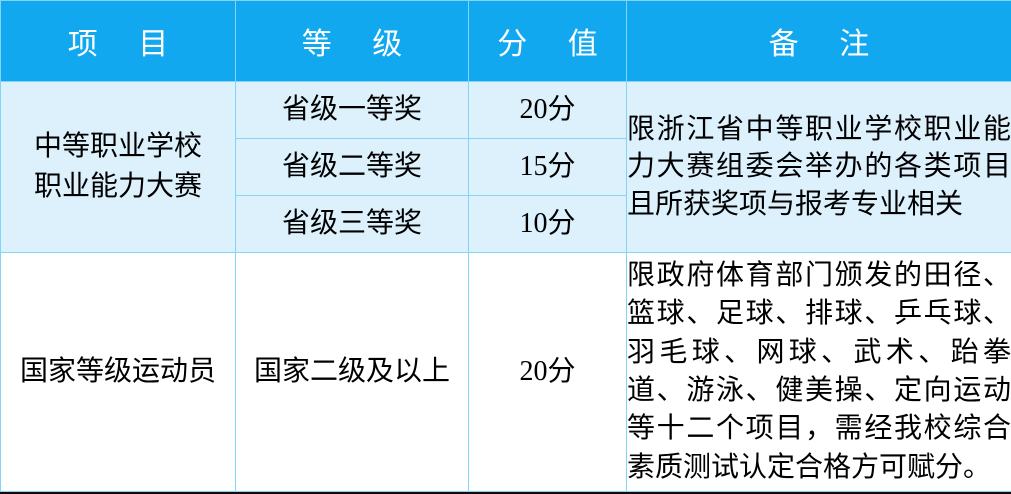 This screenshot has width=1011, height=494. What do you see at coordinates (118, 41) in the screenshot?
I see `column-header-item: 项 目` at bounding box center [118, 41].